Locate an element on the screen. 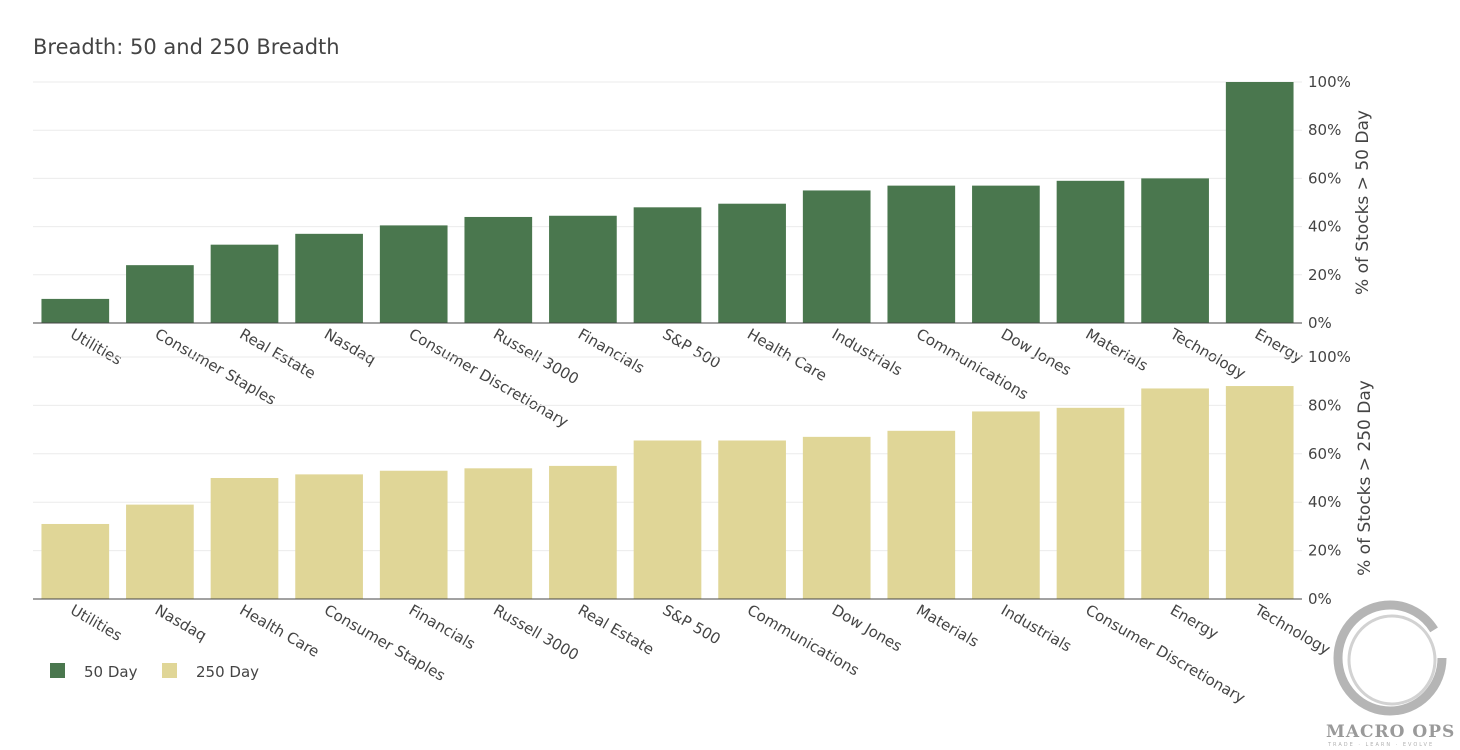 This screenshot has height=750, width=1460. legend: 50 Day 250 Day is located at coordinates (154, 672).